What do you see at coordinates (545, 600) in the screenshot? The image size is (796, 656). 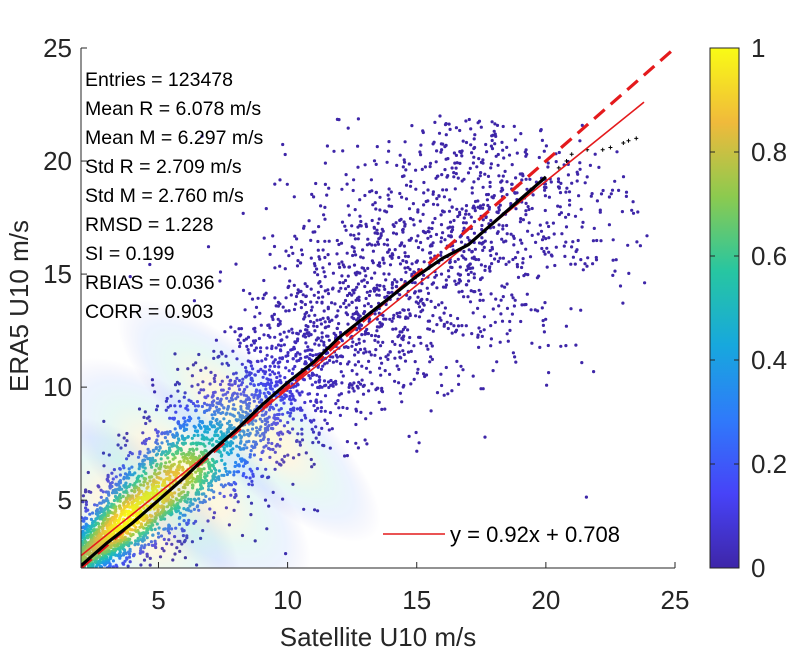 I see `x-tick-label: 20` at bounding box center [545, 600].